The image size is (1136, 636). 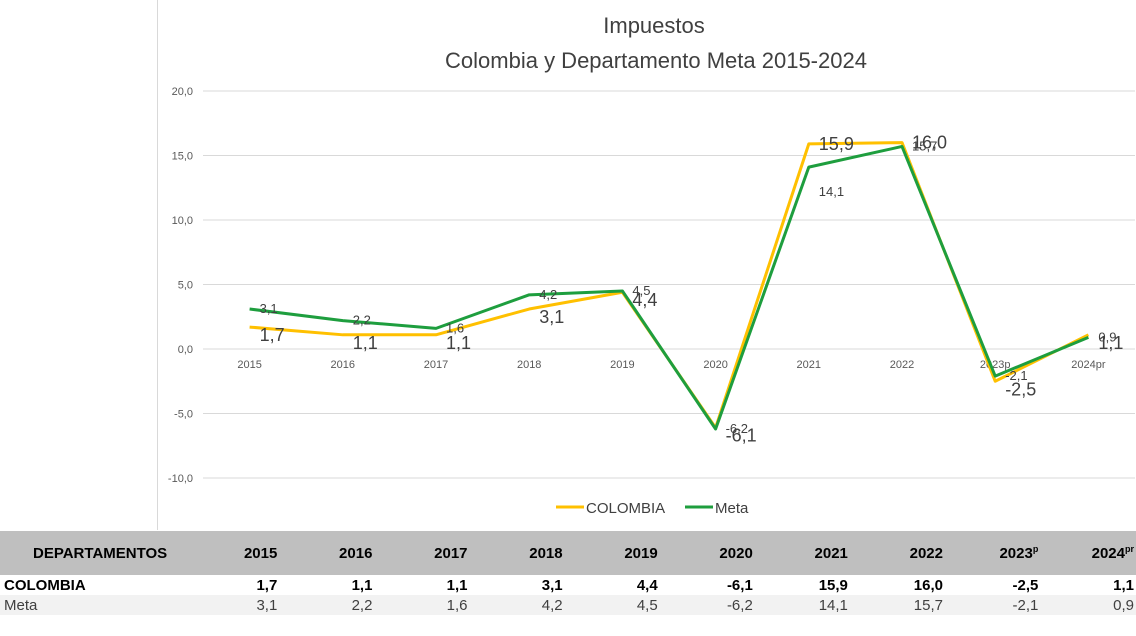 I want to click on y-tick-label: 20,0, so click(x=182, y=92).